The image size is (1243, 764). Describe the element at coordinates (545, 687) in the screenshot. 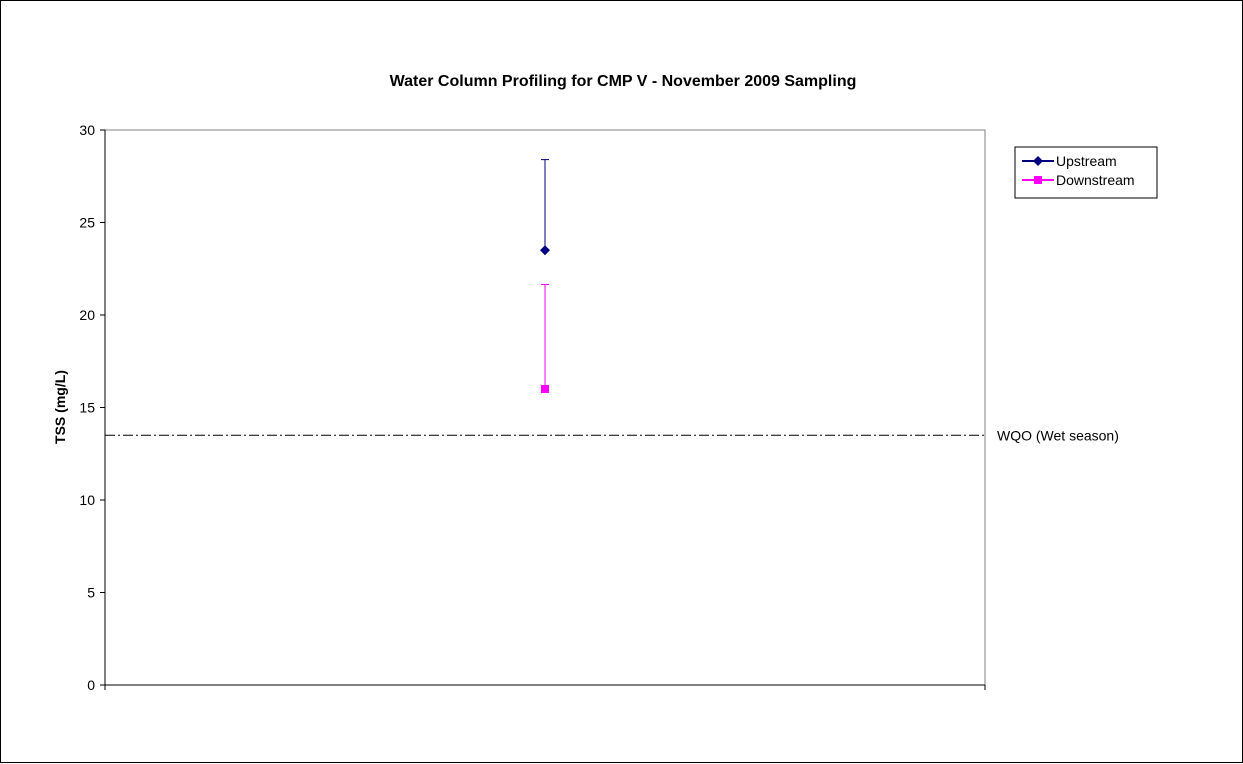

I see `x-axis` at that location.